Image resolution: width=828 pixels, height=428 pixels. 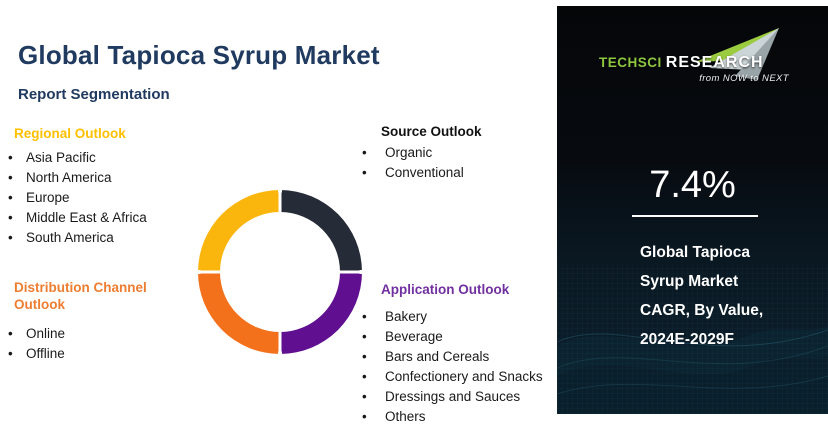 What do you see at coordinates (714, 62) in the screenshot?
I see `logo-brand-secondary: Research` at bounding box center [714, 62].